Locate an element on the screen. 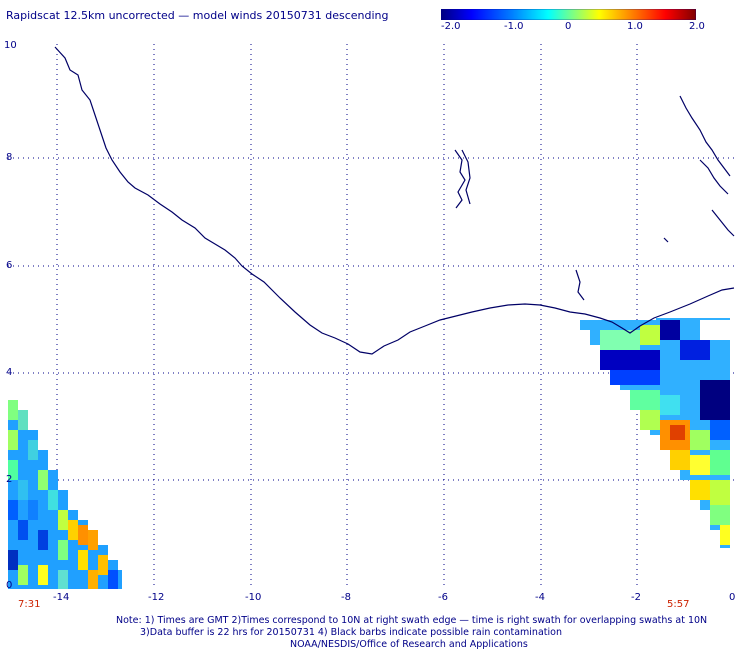  left-swath-time: 7:31 is located at coordinates (29, 604).